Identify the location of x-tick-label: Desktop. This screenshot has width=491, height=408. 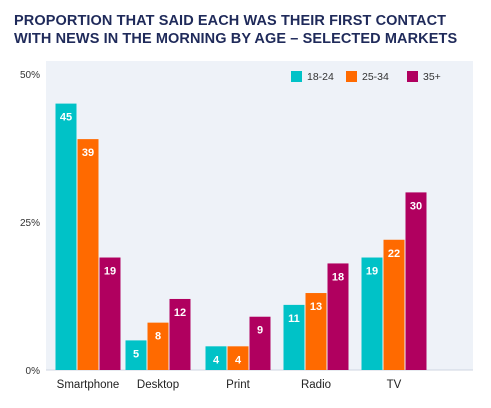
(158, 385).